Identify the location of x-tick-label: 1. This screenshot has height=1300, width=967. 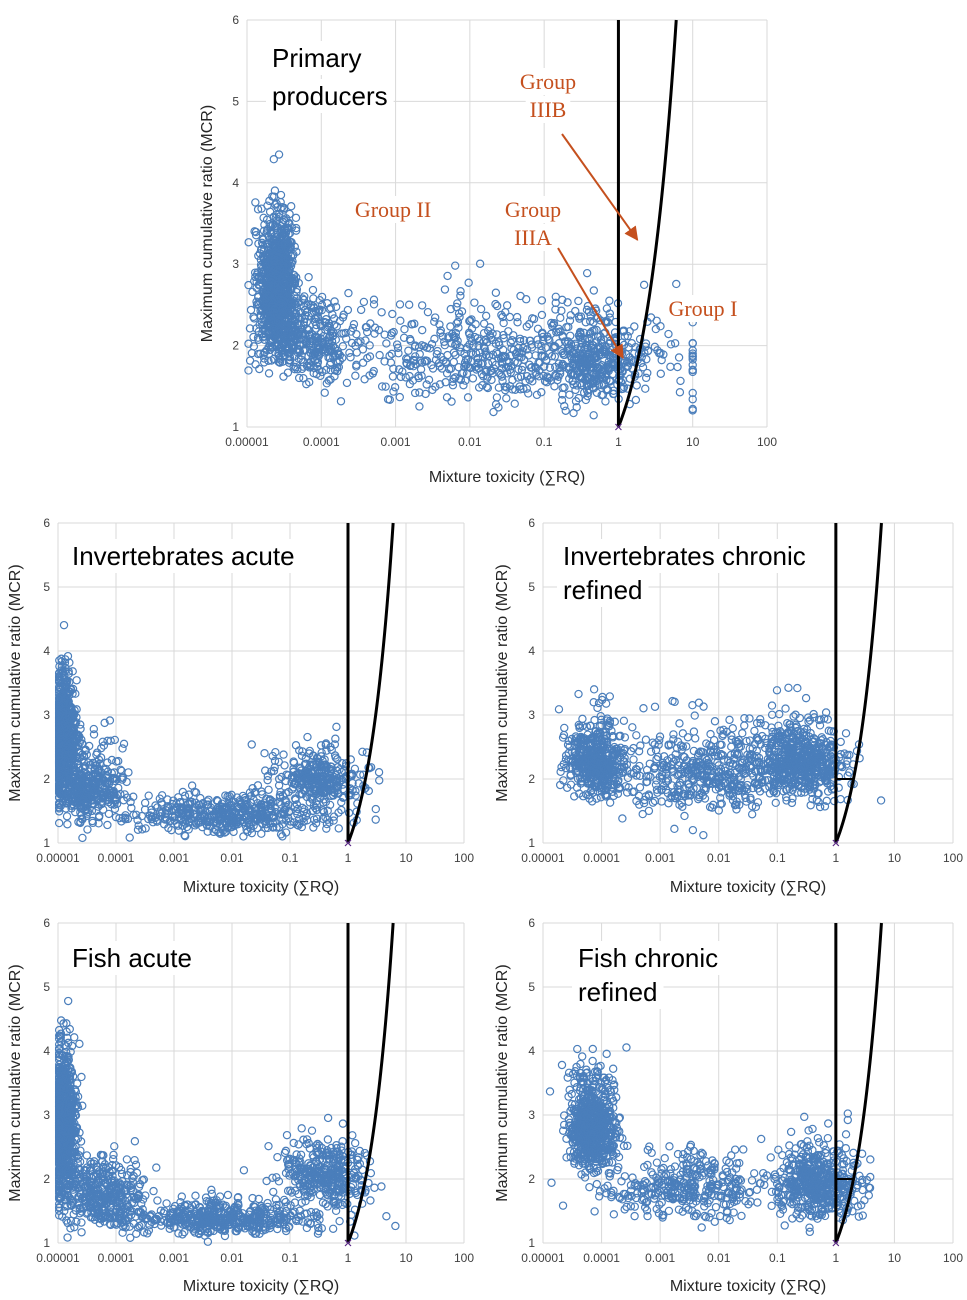
(618, 442).